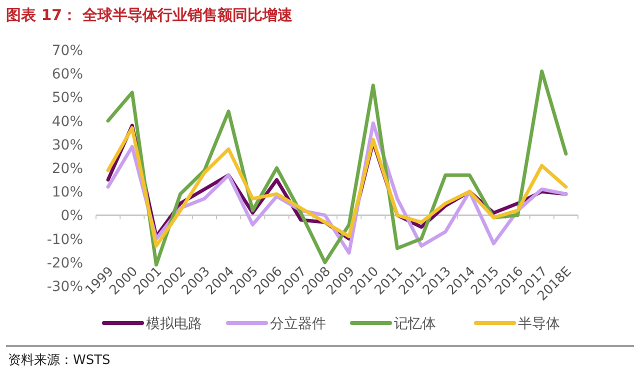  I want to click on y-tick-label: -30%, so click(64, 287).